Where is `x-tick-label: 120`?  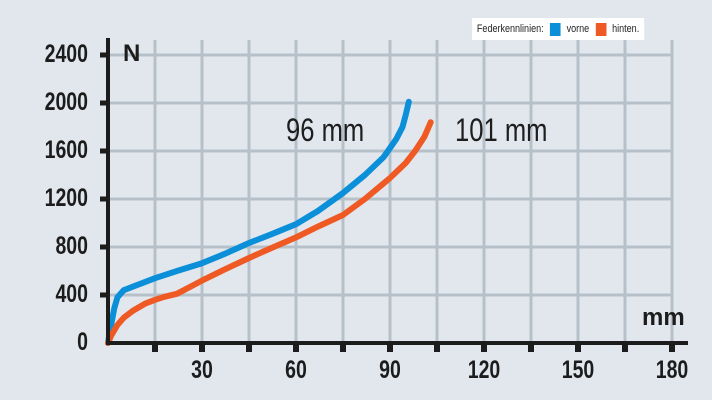 x-tick-label: 120 is located at coordinates (484, 370).